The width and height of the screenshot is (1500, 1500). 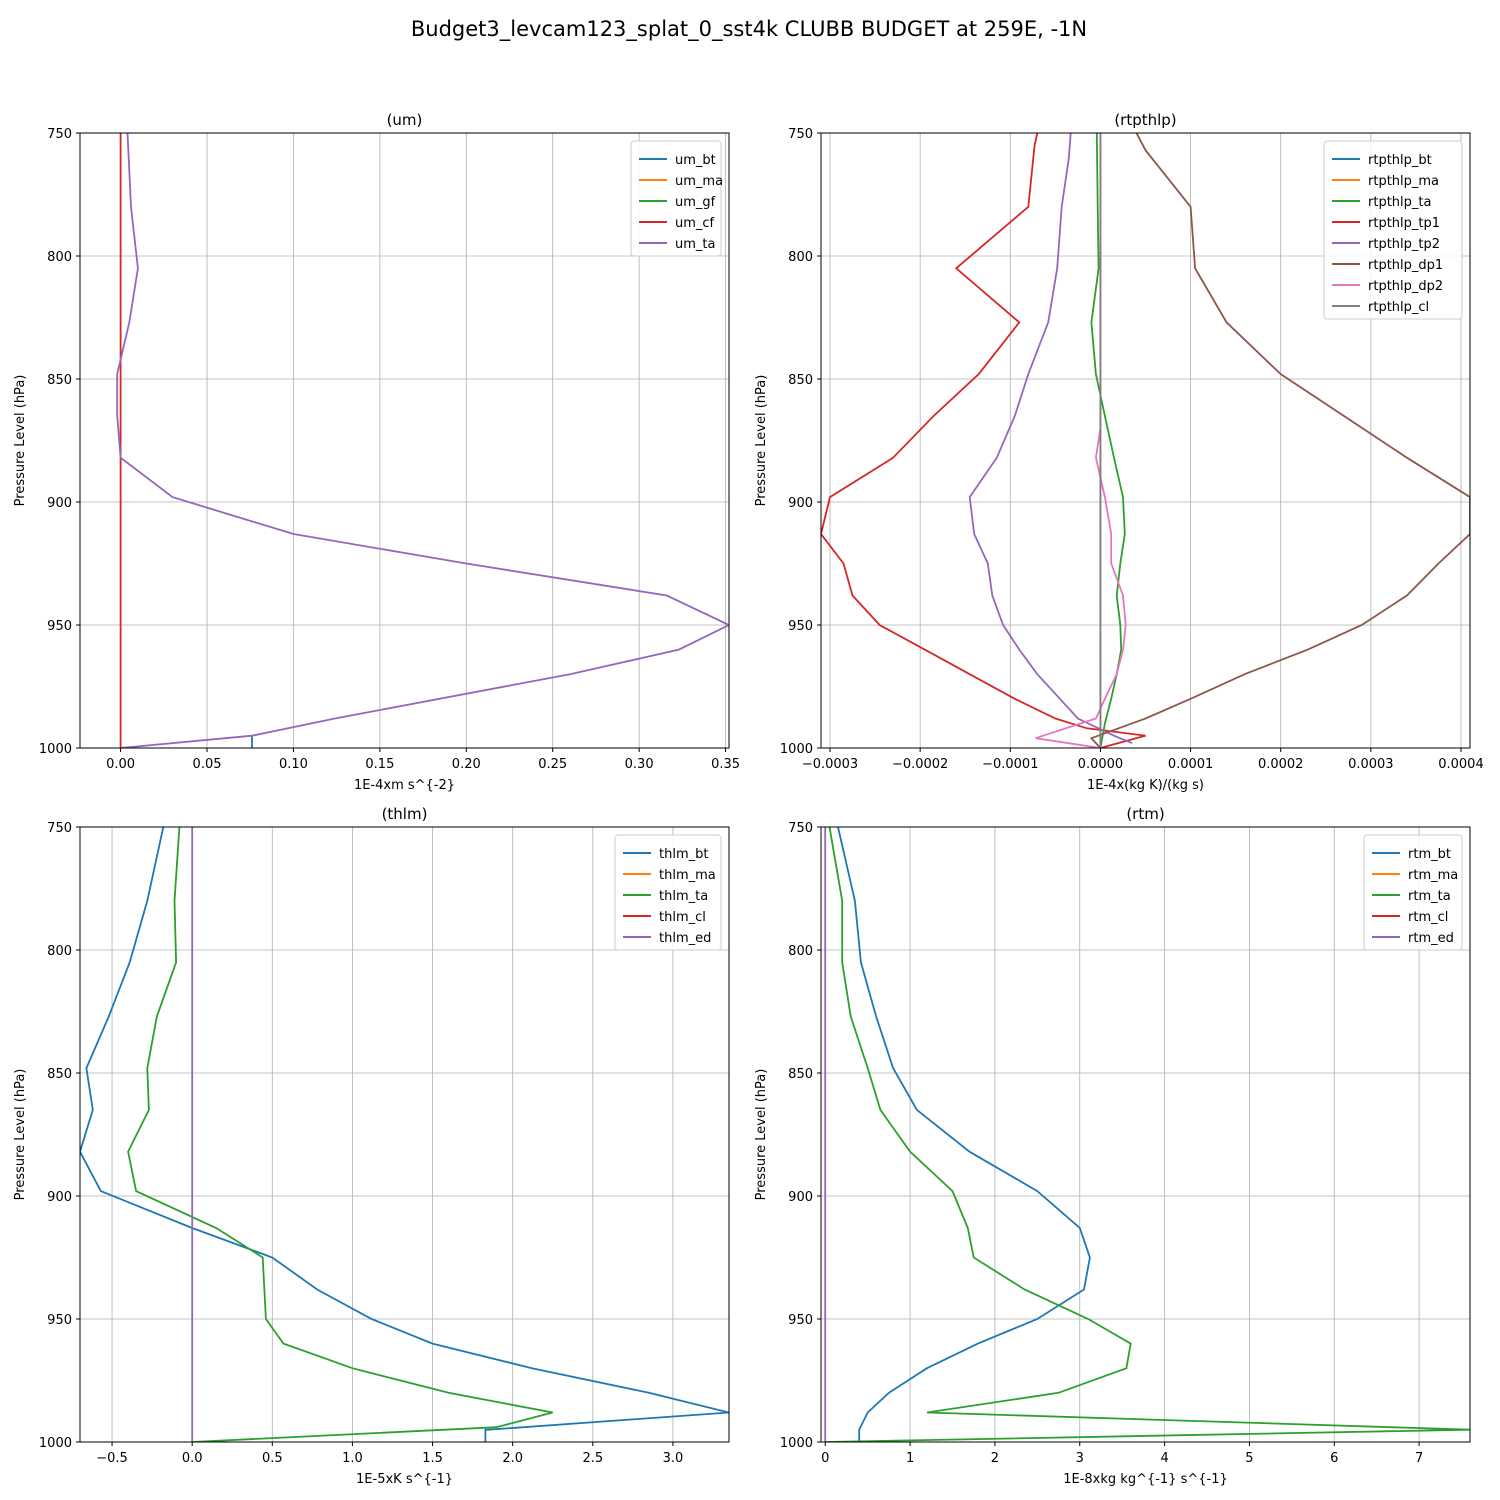 I want to click on legend-label: um_gf, so click(x=695, y=202).